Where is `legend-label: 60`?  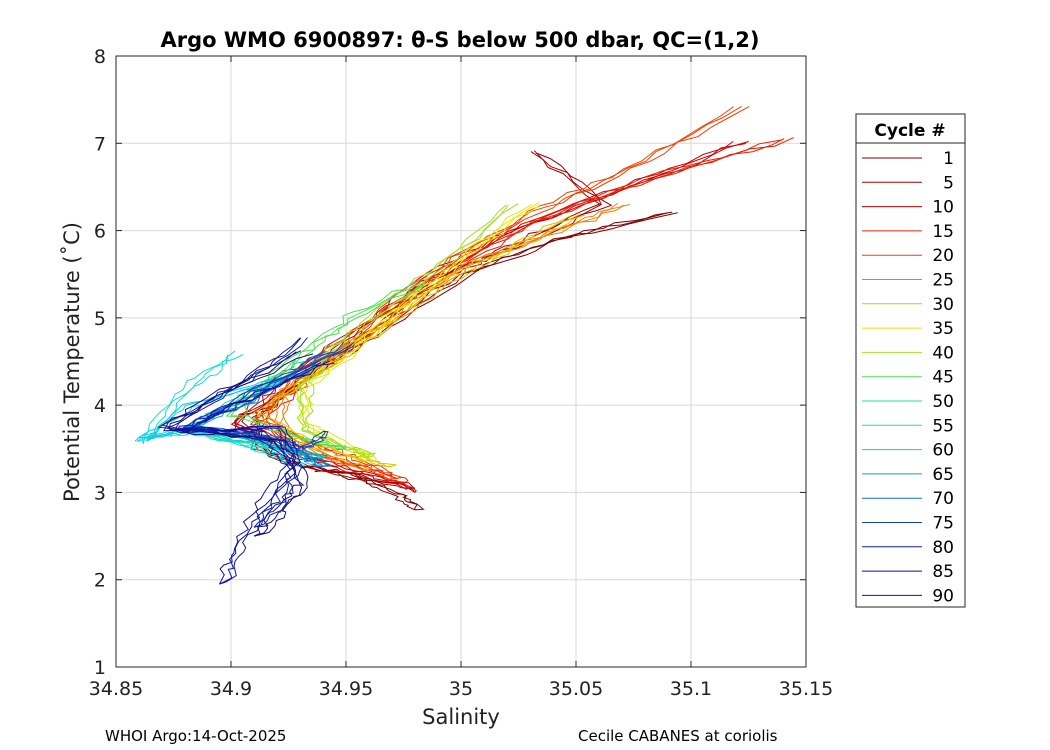 legend-label: 60 is located at coordinates (943, 451).